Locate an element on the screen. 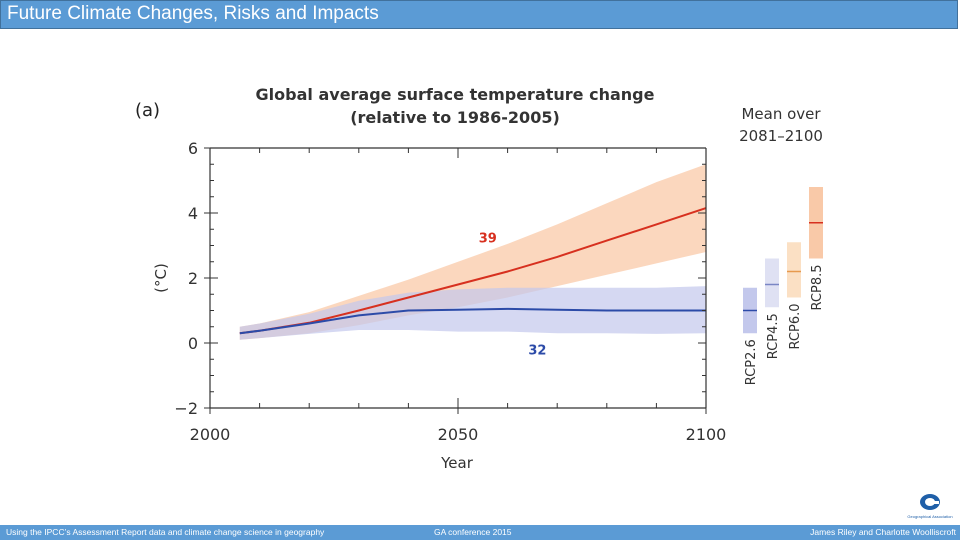  x-tick-label: 2050 is located at coordinates (458, 434).